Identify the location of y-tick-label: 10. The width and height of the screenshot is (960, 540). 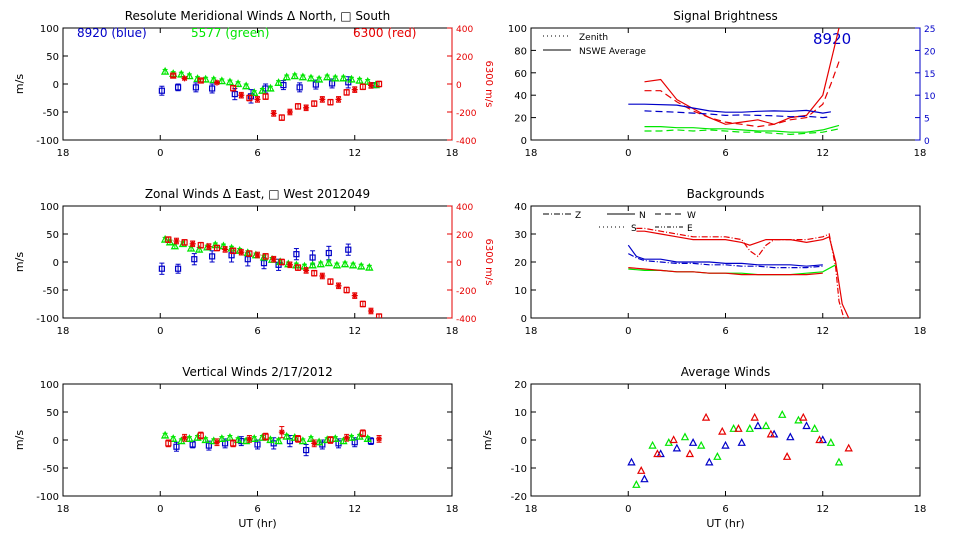
(520, 413).